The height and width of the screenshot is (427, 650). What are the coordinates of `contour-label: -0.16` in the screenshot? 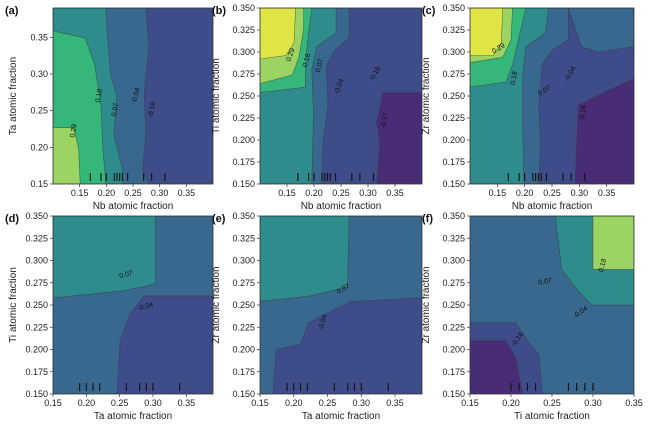 It's located at (583, 113).